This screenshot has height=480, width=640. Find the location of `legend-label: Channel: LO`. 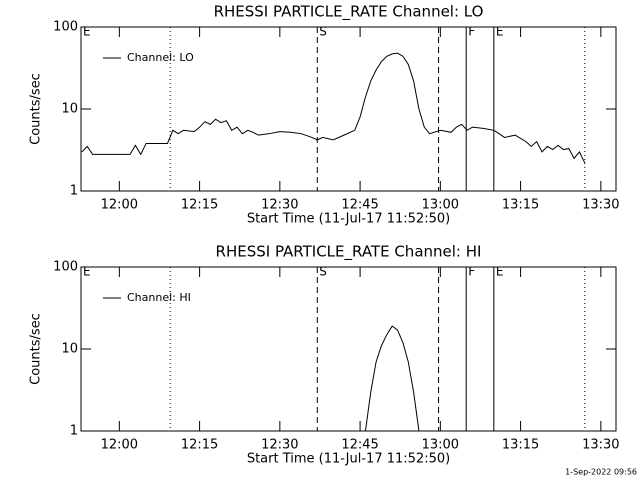

legend-label: Channel: LO is located at coordinates (160, 57).